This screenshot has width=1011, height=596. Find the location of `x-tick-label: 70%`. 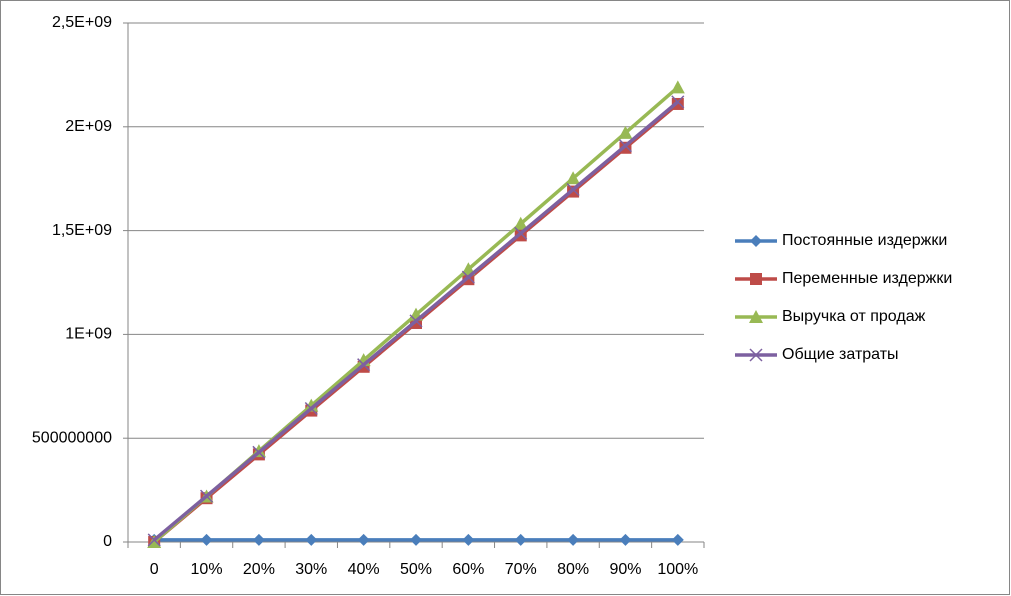

x-tick-label: 70% is located at coordinates (521, 569).